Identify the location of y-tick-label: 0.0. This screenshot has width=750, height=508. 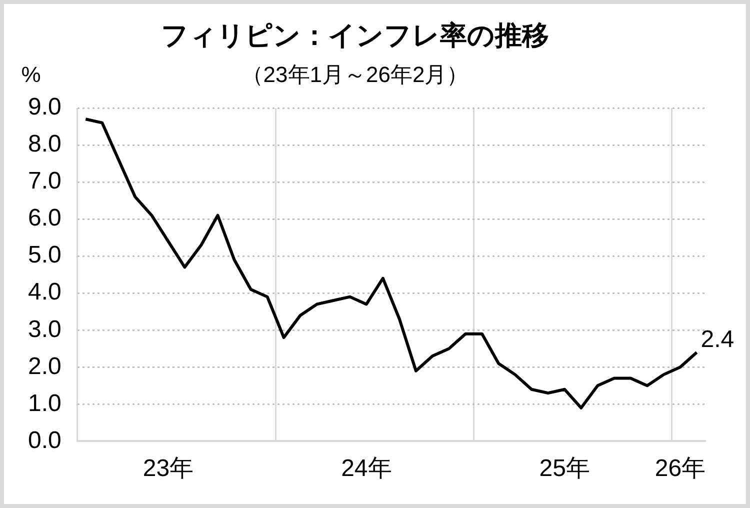
(45, 440).